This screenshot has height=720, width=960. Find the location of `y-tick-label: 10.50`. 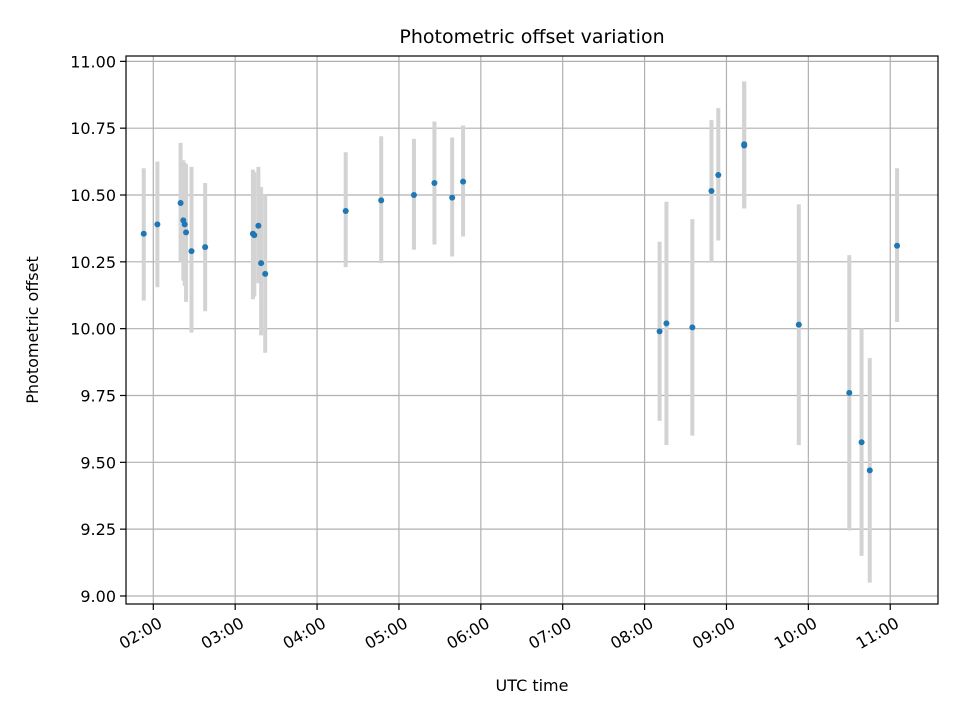

y-tick-label: 10.50 is located at coordinates (93, 195).